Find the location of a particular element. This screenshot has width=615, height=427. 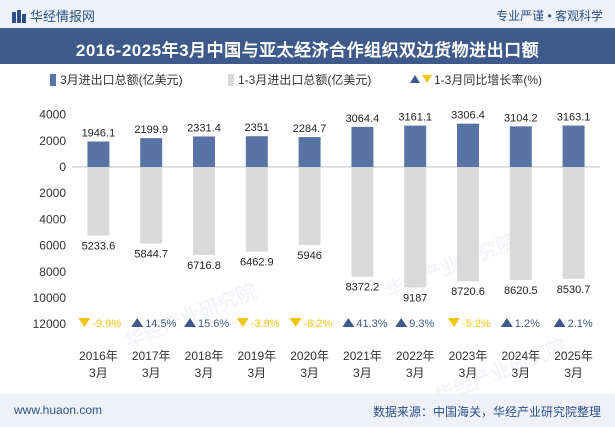

data-label-growth: 9.3% is located at coordinates (421, 324).